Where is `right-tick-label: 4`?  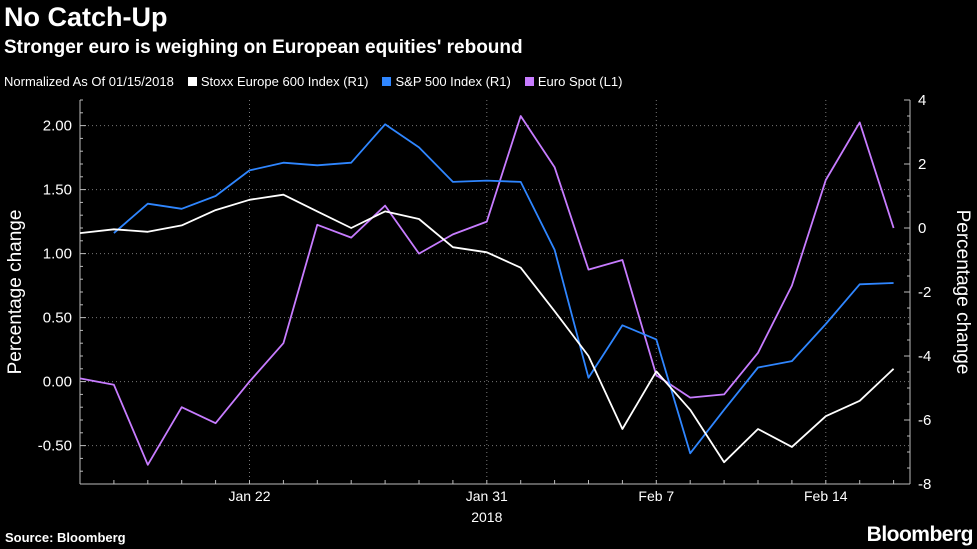
right-tick-label: 4 is located at coordinates (922, 100).